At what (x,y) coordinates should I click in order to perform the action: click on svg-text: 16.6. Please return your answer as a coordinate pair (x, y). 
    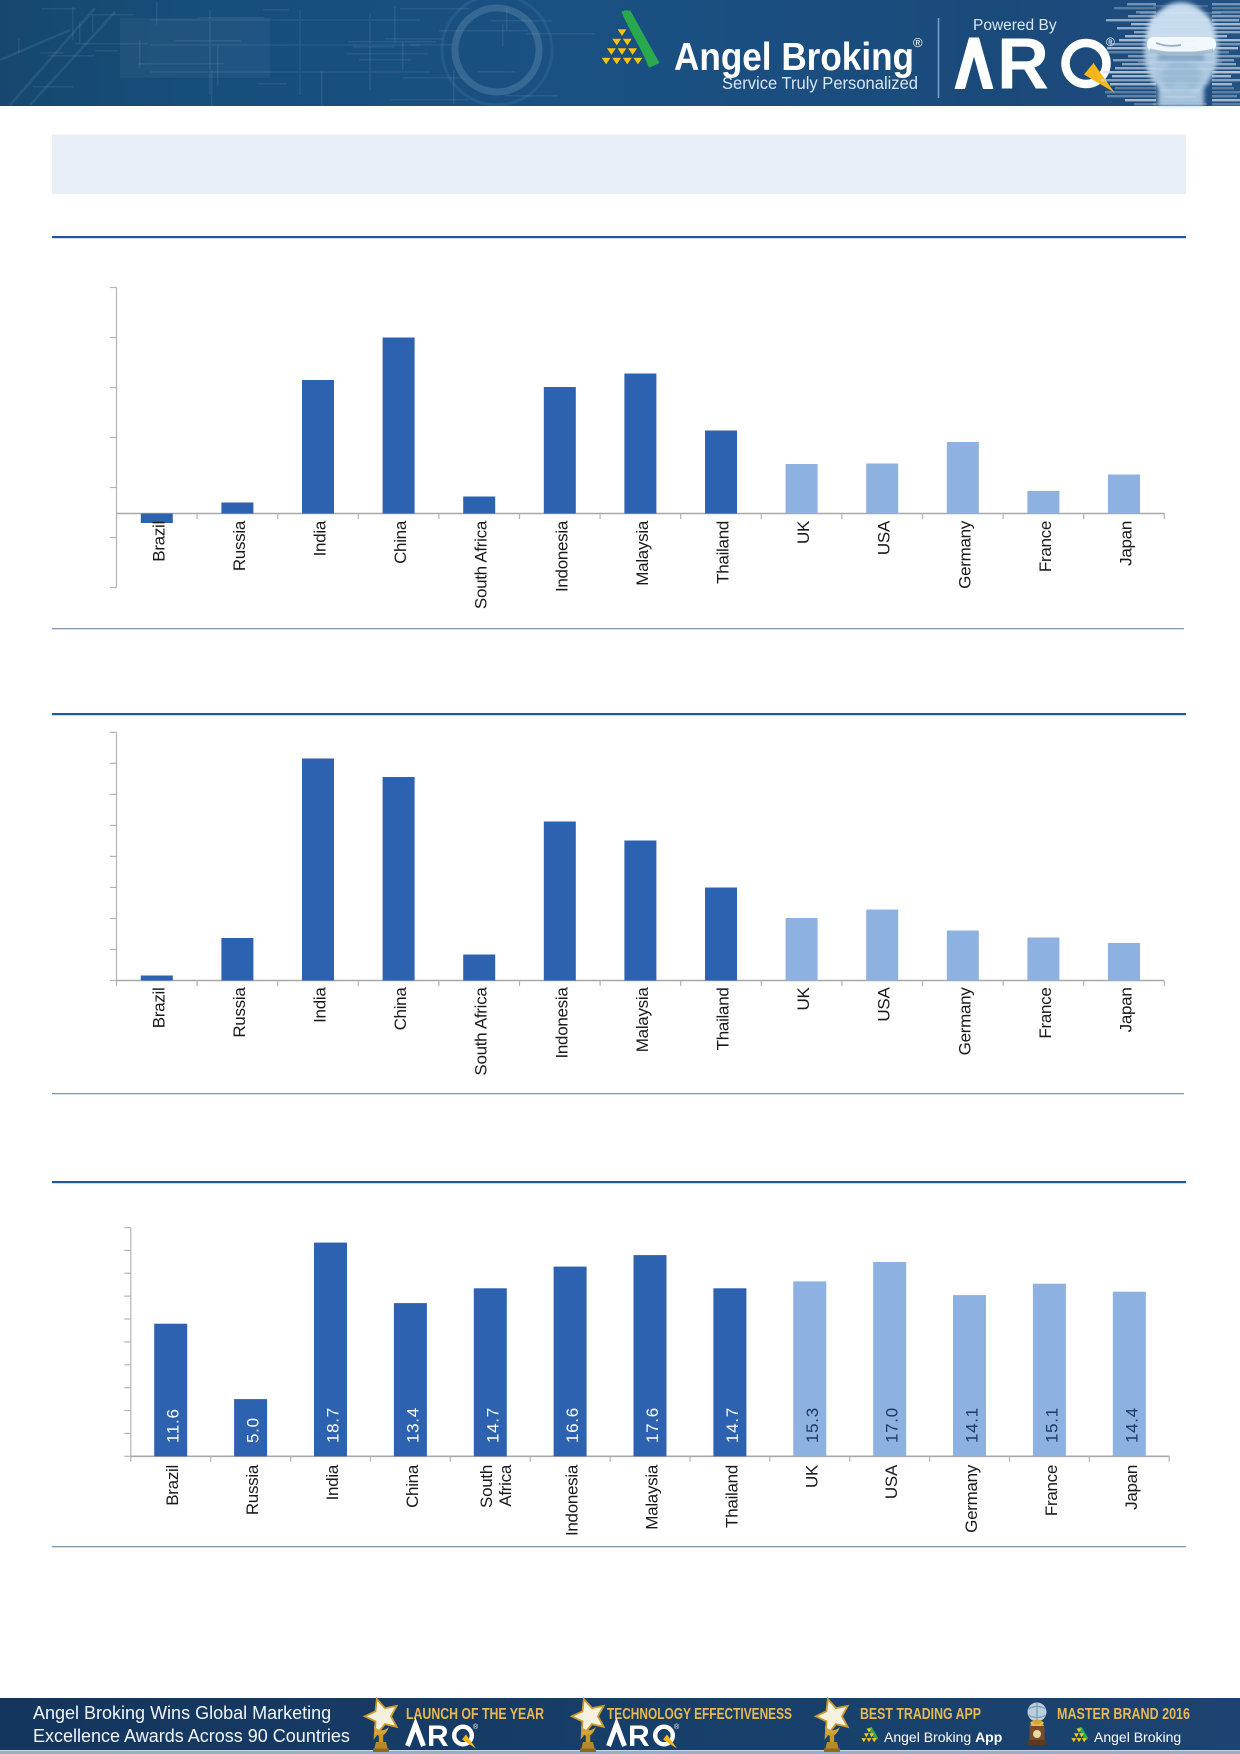
    Looking at the image, I should click on (572, 1425).